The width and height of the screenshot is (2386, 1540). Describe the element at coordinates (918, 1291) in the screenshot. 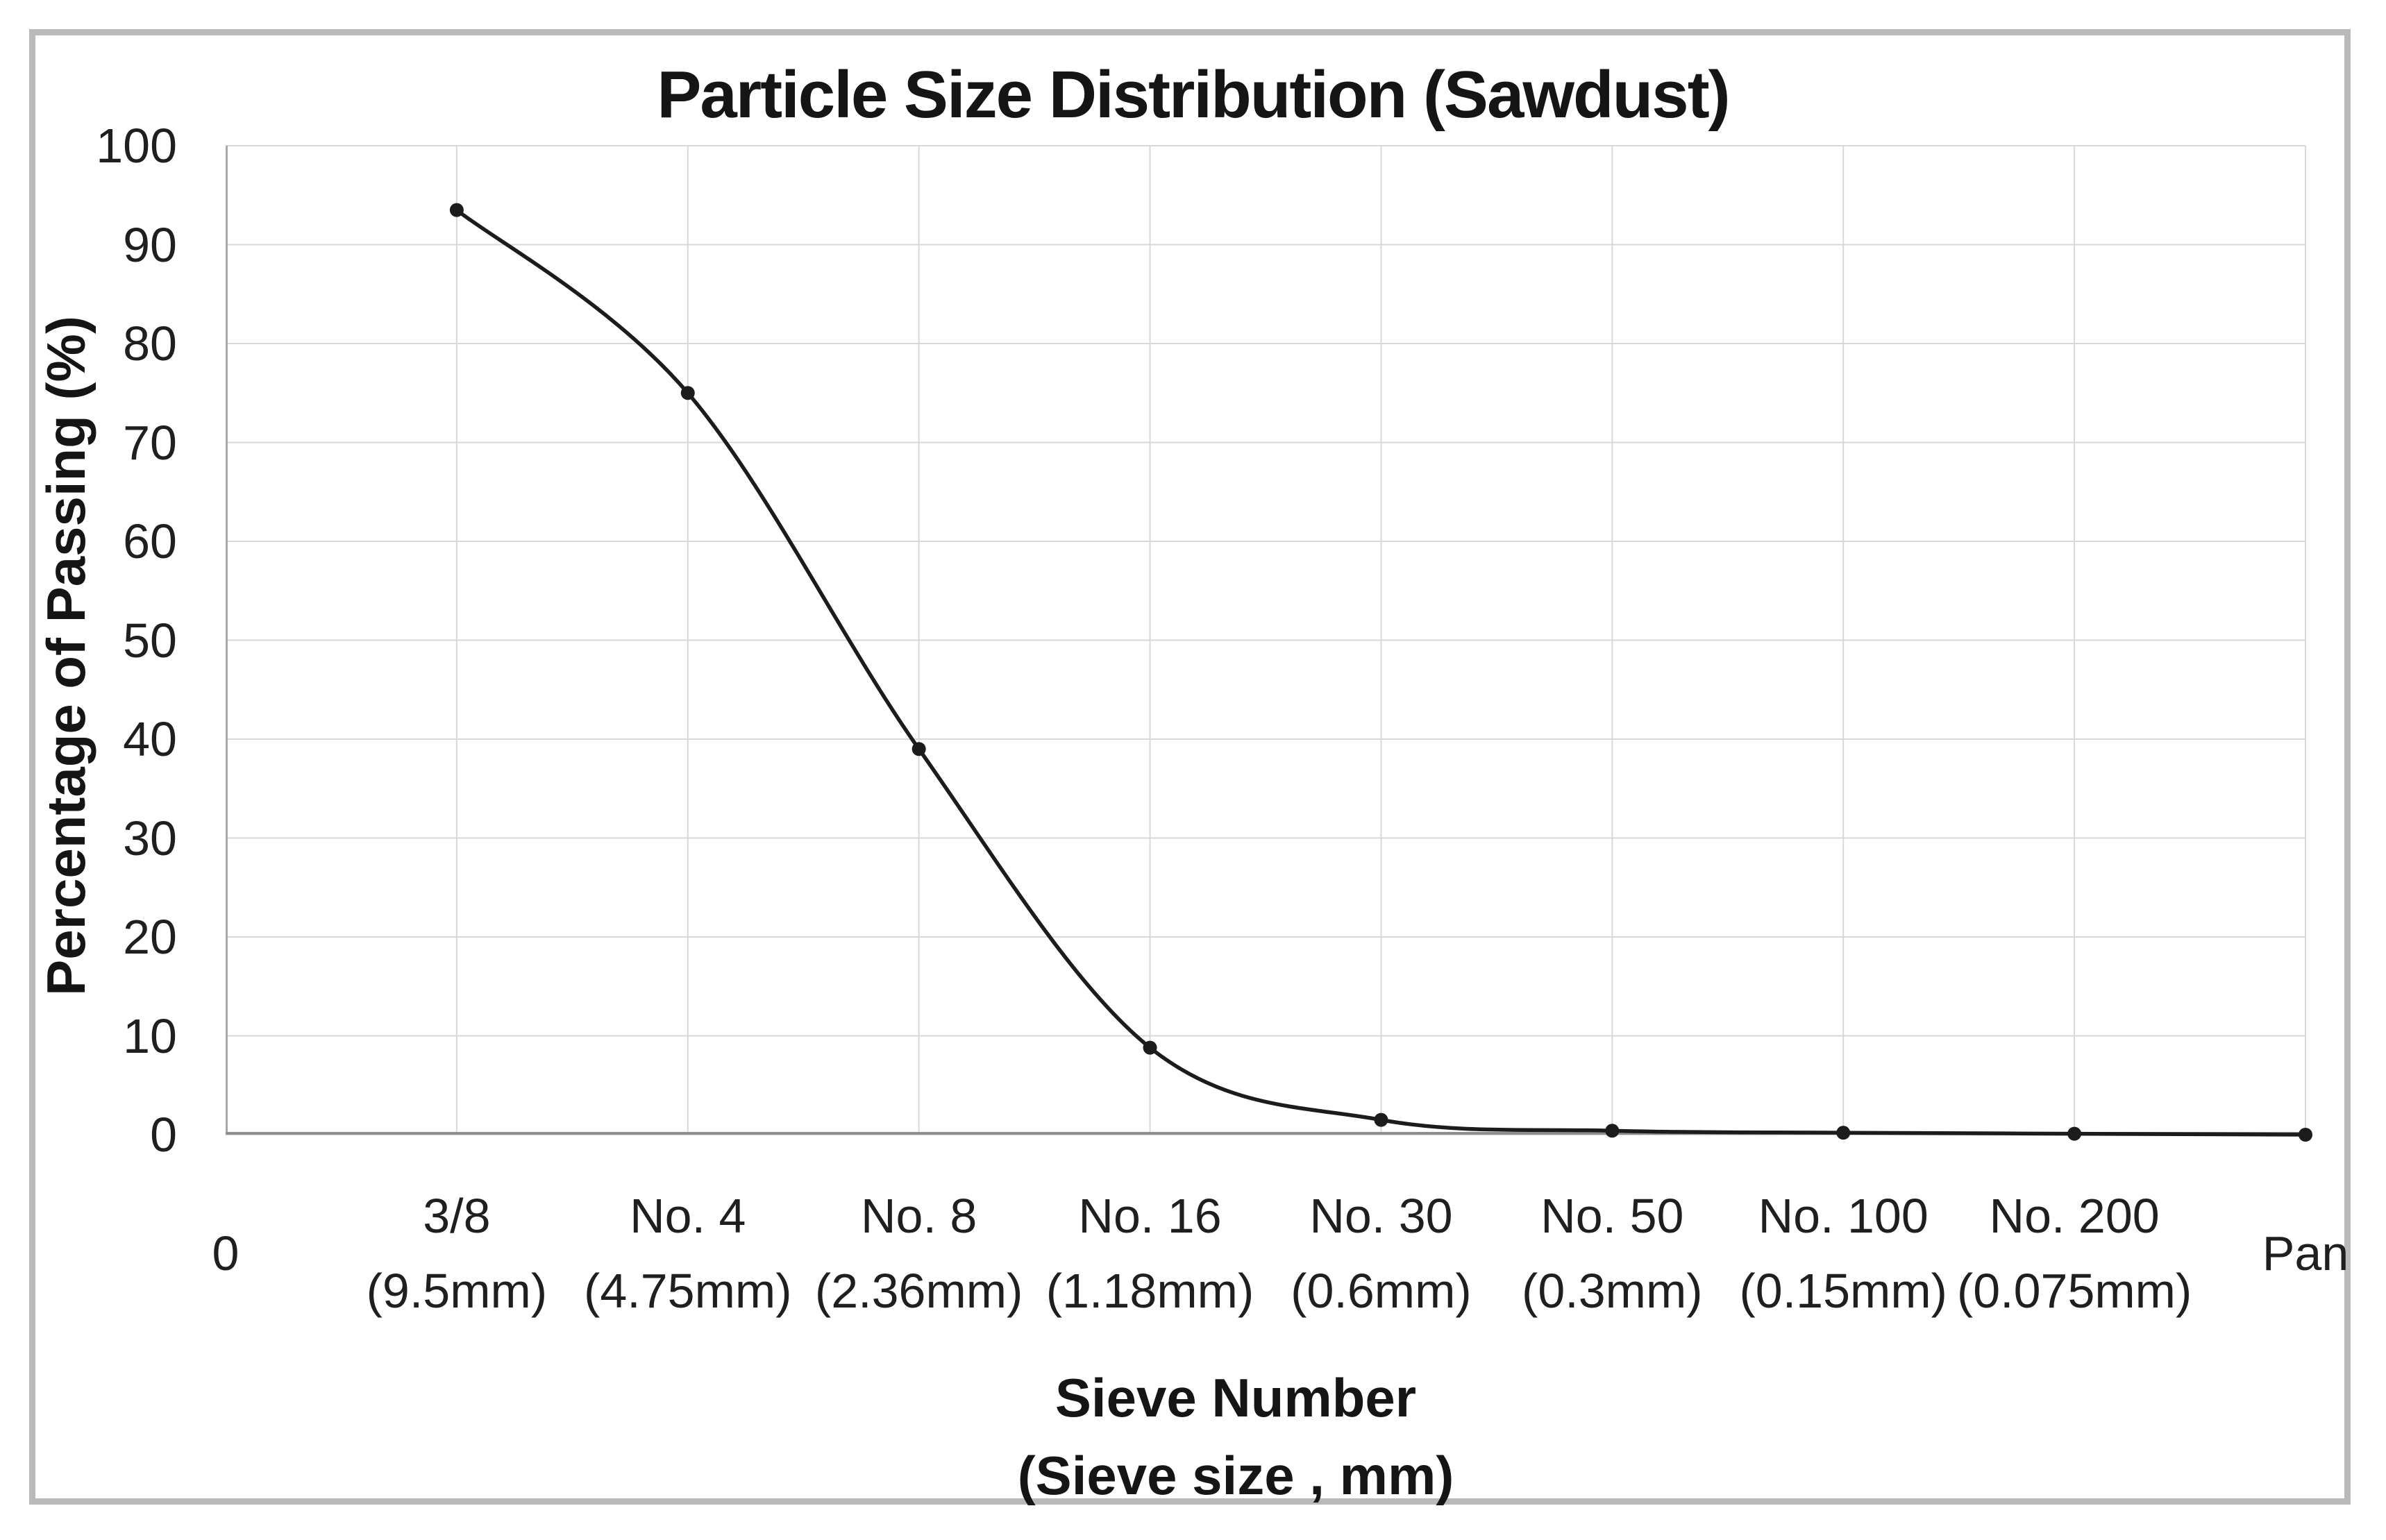

I see `sieve-size-label: (2.36mm)` at that location.